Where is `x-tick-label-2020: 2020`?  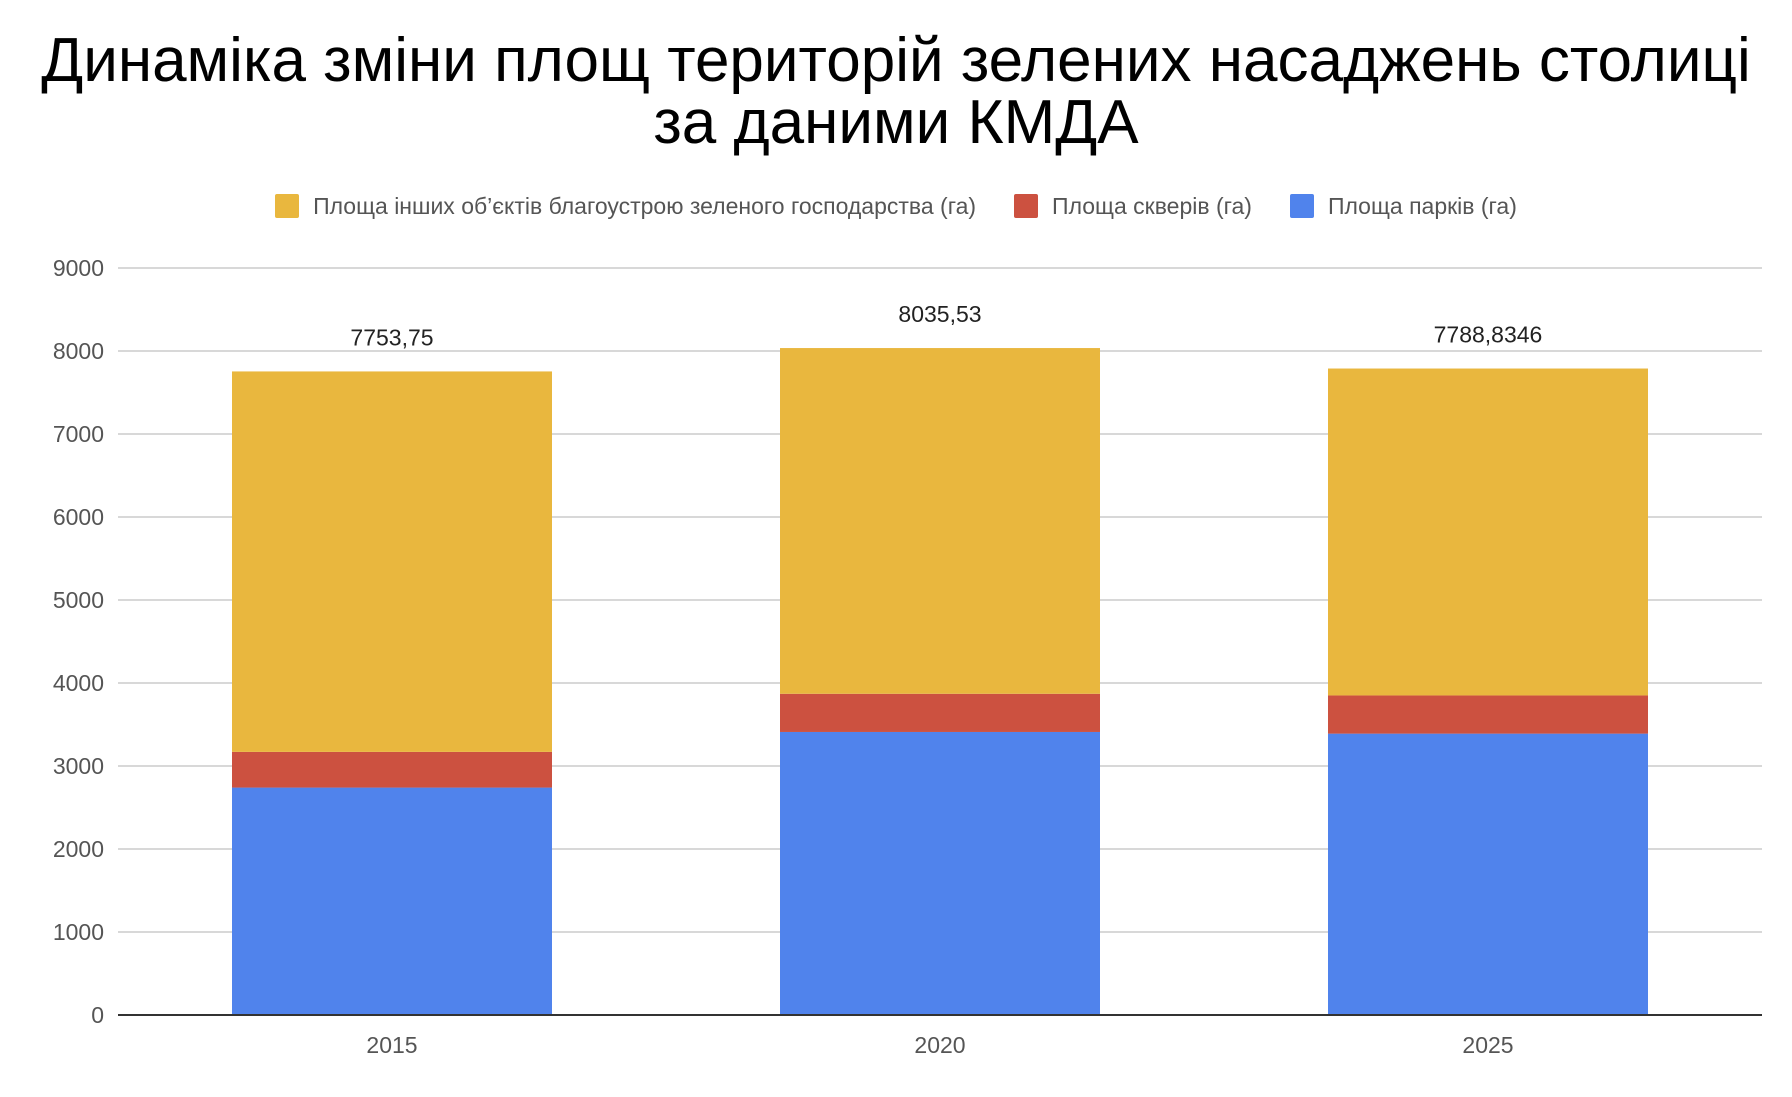
x-tick-label-2020: 2020 is located at coordinates (939, 1045).